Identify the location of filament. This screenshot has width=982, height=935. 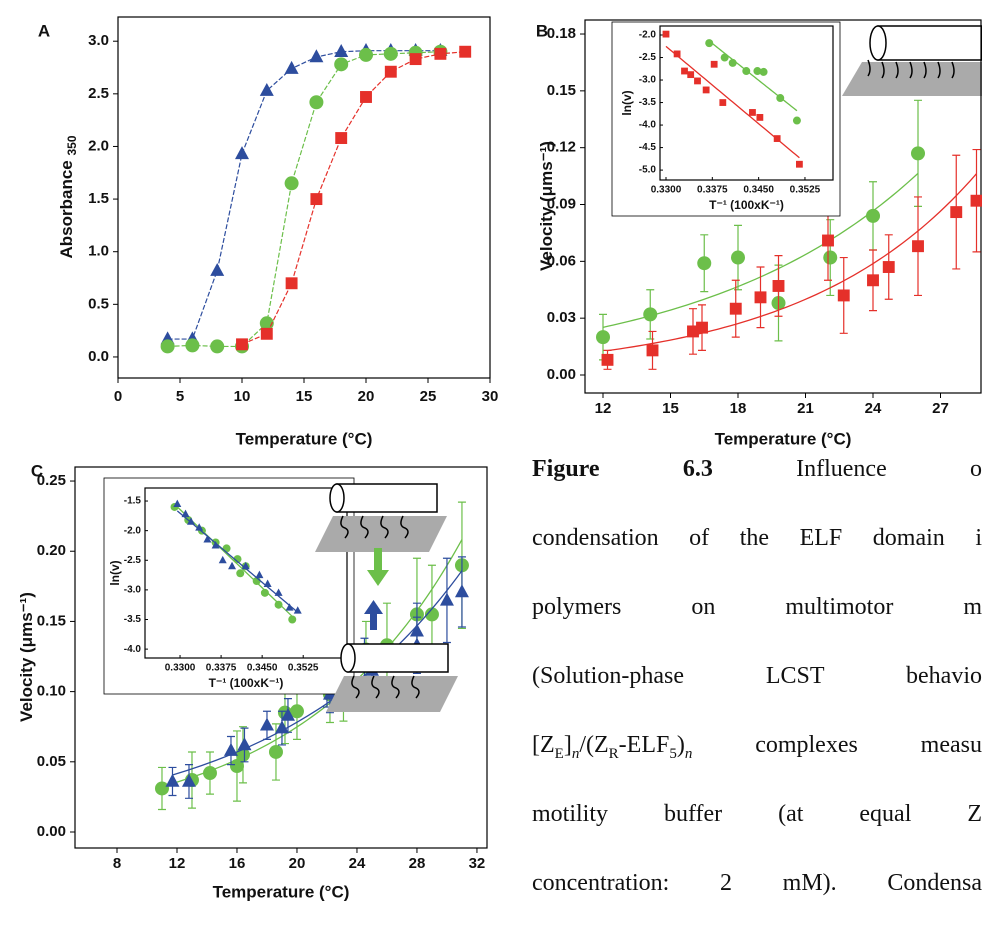
(387, 498).